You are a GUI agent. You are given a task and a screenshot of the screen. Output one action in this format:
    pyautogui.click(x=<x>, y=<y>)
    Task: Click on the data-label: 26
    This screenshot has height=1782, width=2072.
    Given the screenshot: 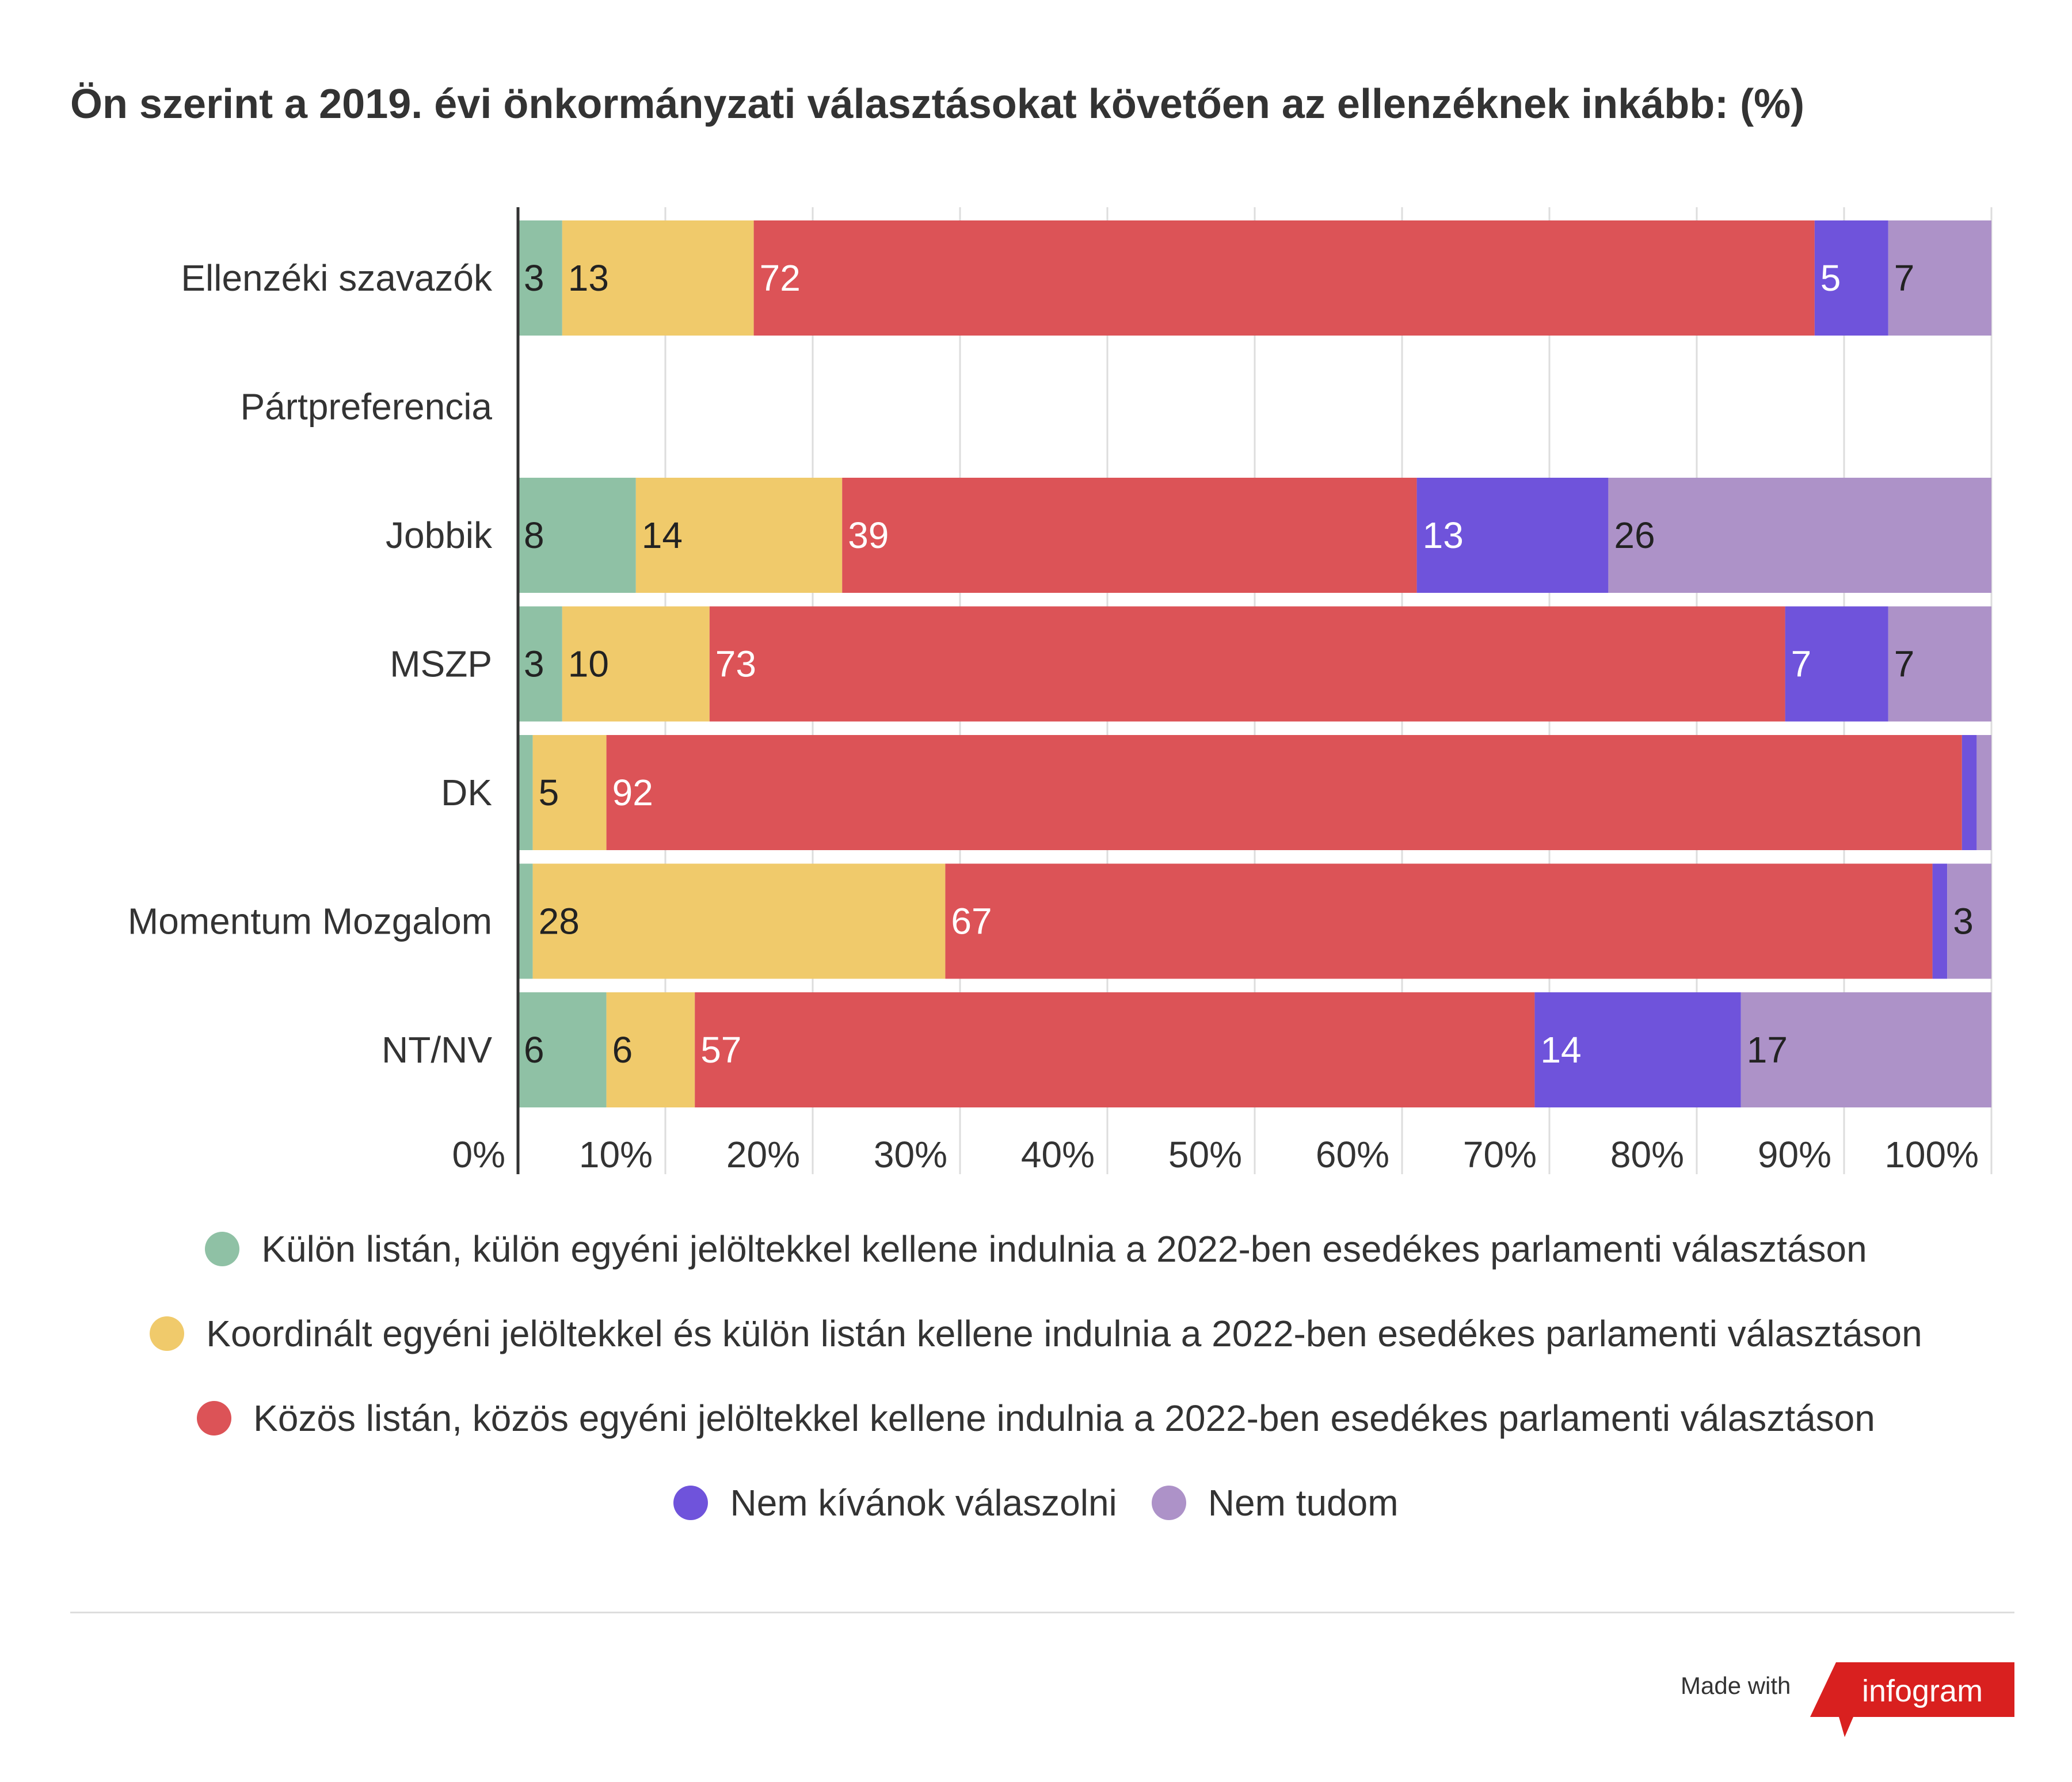 What is the action you would take?
    pyautogui.click(x=1635, y=535)
    